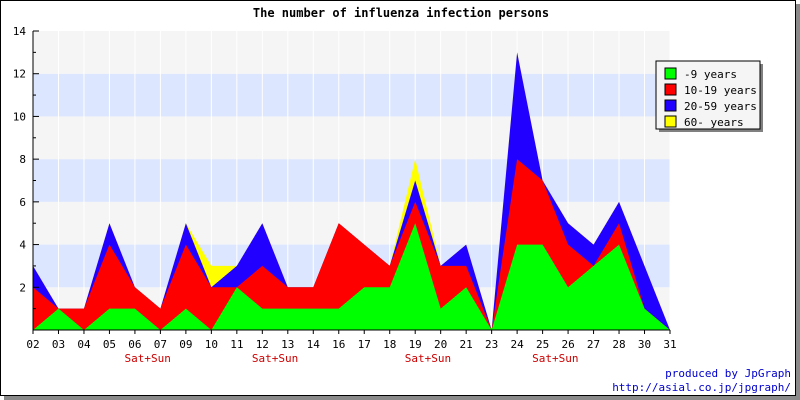 This screenshot has height=400, width=800. Describe the element at coordinates (109, 344) in the screenshot. I see `x-tick-label: 05` at that location.